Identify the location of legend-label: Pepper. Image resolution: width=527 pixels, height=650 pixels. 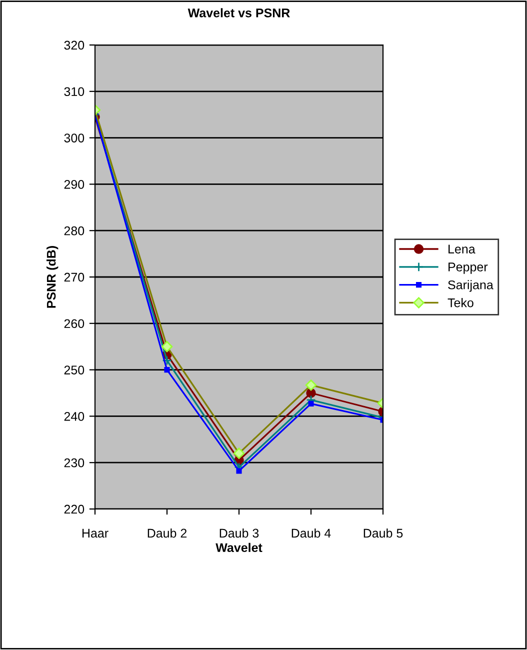
(468, 268).